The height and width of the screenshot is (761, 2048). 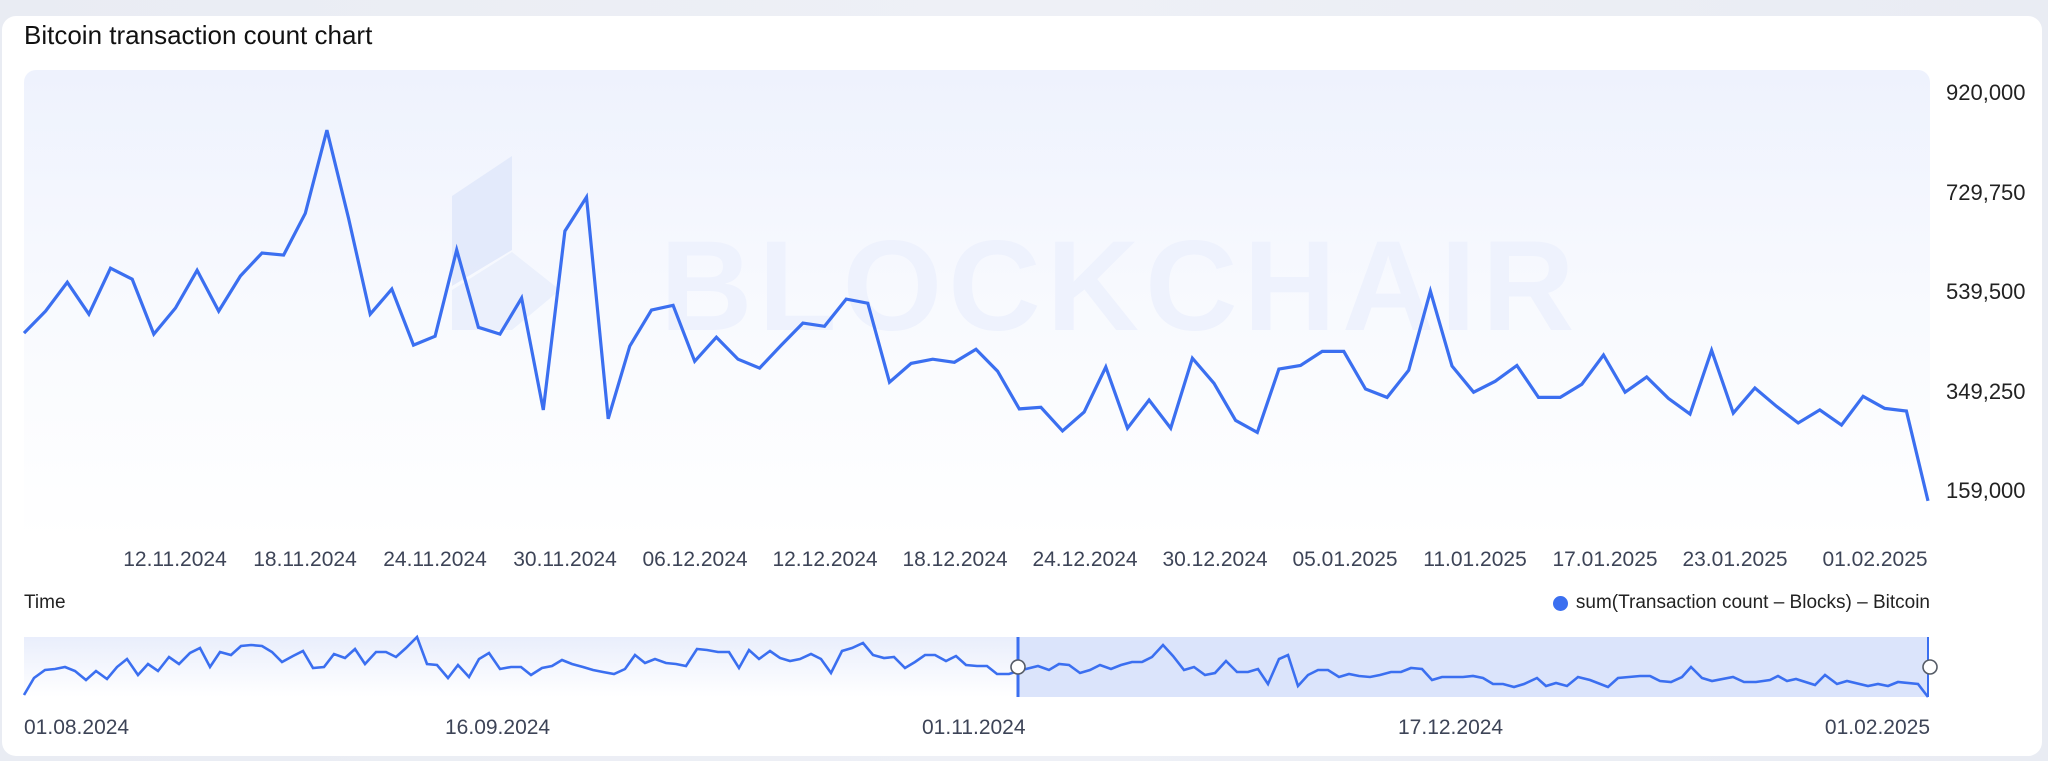 What do you see at coordinates (1986, 291) in the screenshot?
I see `y-tick-label: 539,500` at bounding box center [1986, 291].